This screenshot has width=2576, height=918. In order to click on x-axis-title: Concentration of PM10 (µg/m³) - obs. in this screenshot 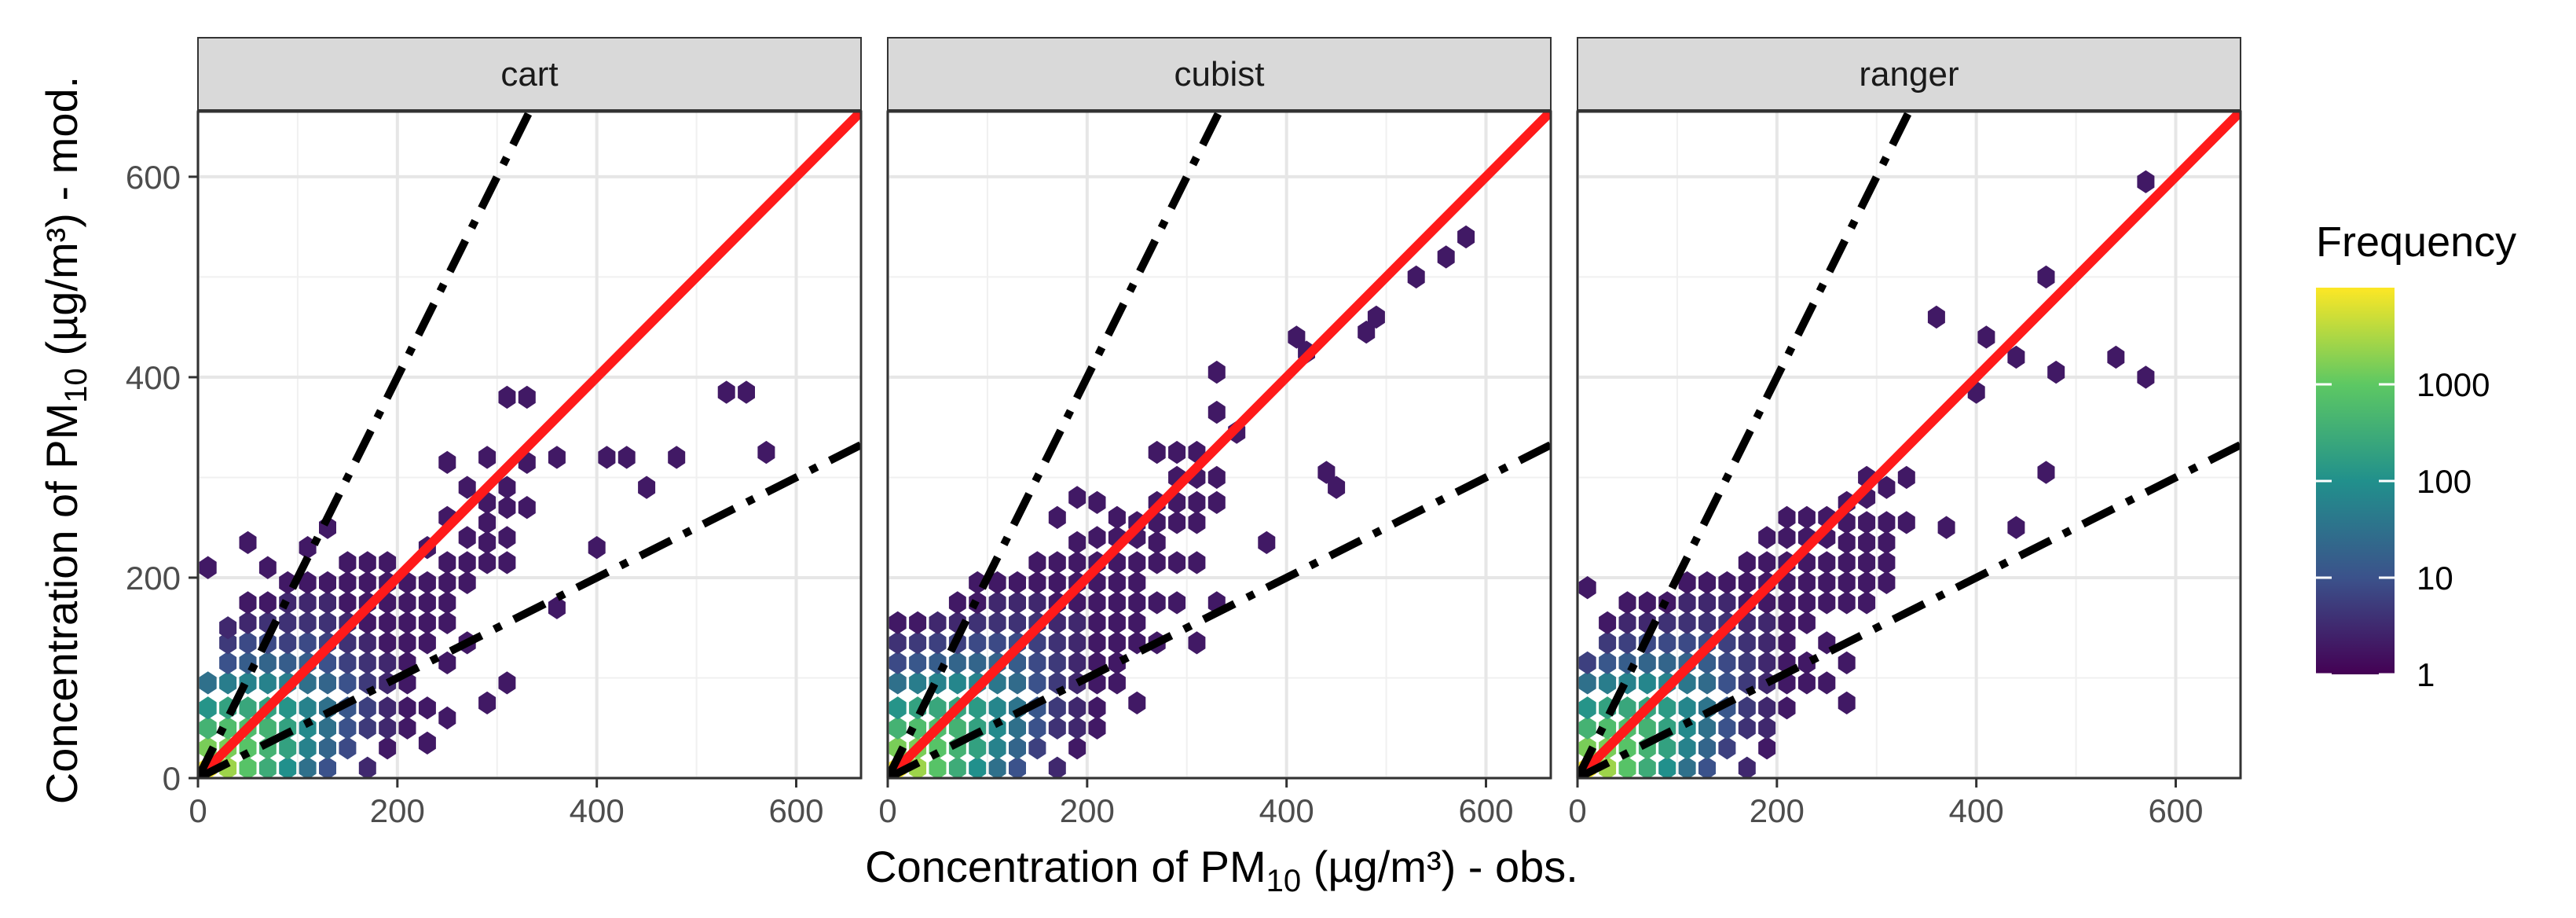, I will do `click(1221, 870)`.